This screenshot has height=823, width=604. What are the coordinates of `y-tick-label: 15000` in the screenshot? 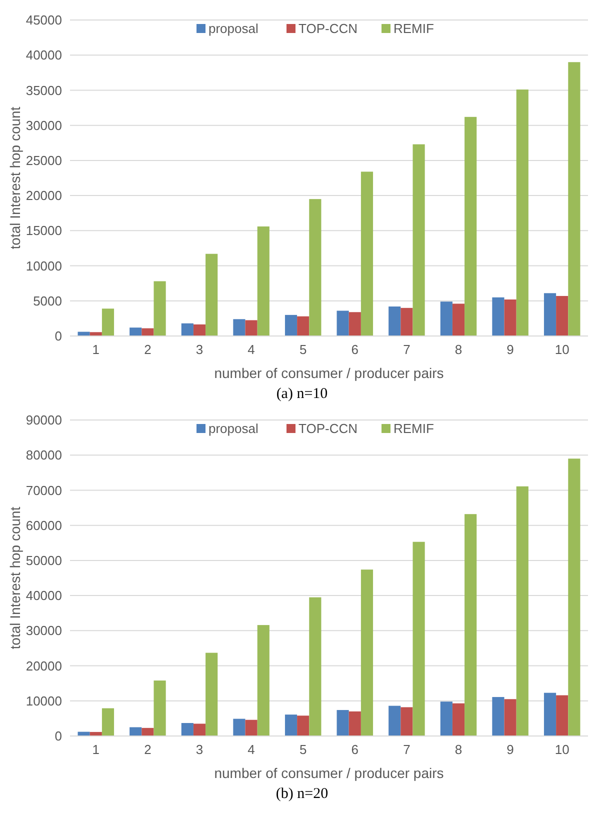 It's located at (44, 230).